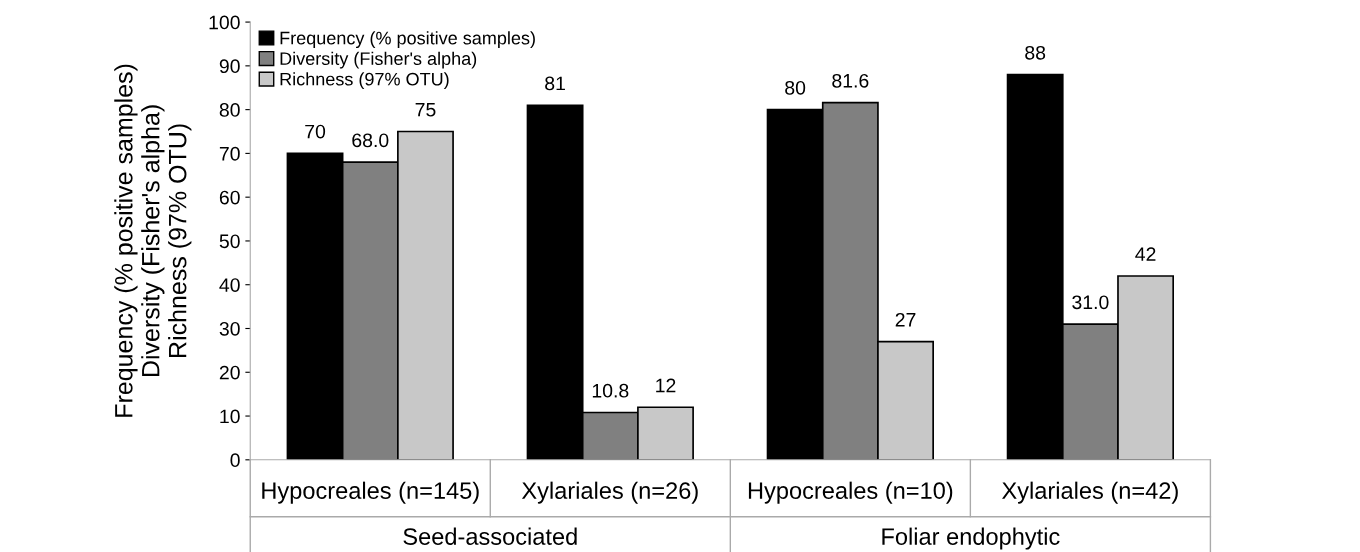 This screenshot has width=1360, height=552. Describe the element at coordinates (378, 60) in the screenshot. I see `legend-label: Diversity (Fisher's alpha)` at that location.